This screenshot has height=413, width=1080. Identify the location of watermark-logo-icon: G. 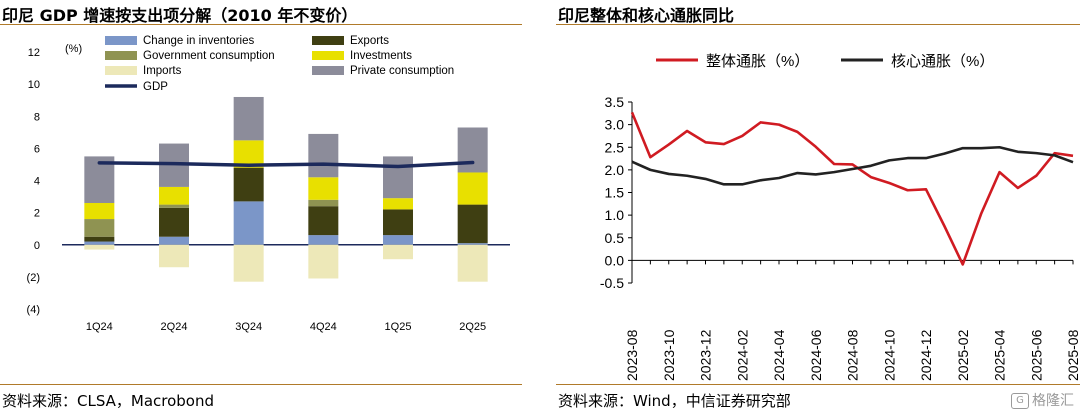
(1020, 401).